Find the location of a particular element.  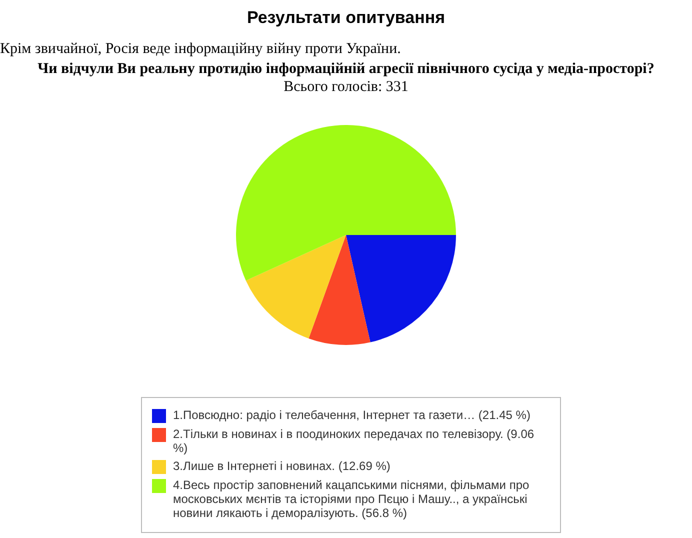

legend-label: 3.Лише в Інтернеті і новинах. (12.69 %) is located at coordinates (281, 466).